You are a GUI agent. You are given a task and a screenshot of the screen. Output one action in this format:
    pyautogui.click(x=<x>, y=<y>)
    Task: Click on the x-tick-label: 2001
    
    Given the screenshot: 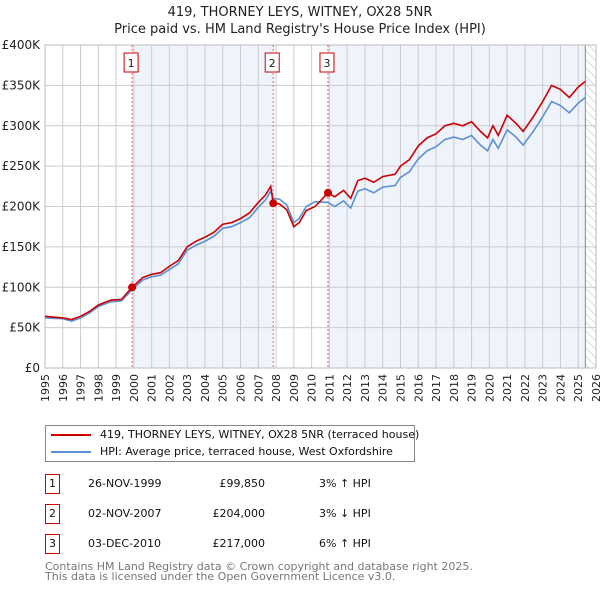 What is the action you would take?
    pyautogui.click(x=152, y=388)
    